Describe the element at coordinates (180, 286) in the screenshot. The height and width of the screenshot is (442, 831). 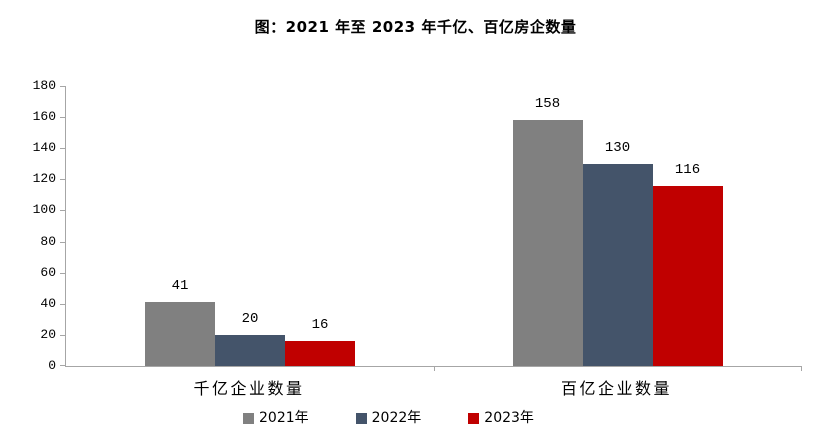
I see `bar-value-label: 41` at that location.